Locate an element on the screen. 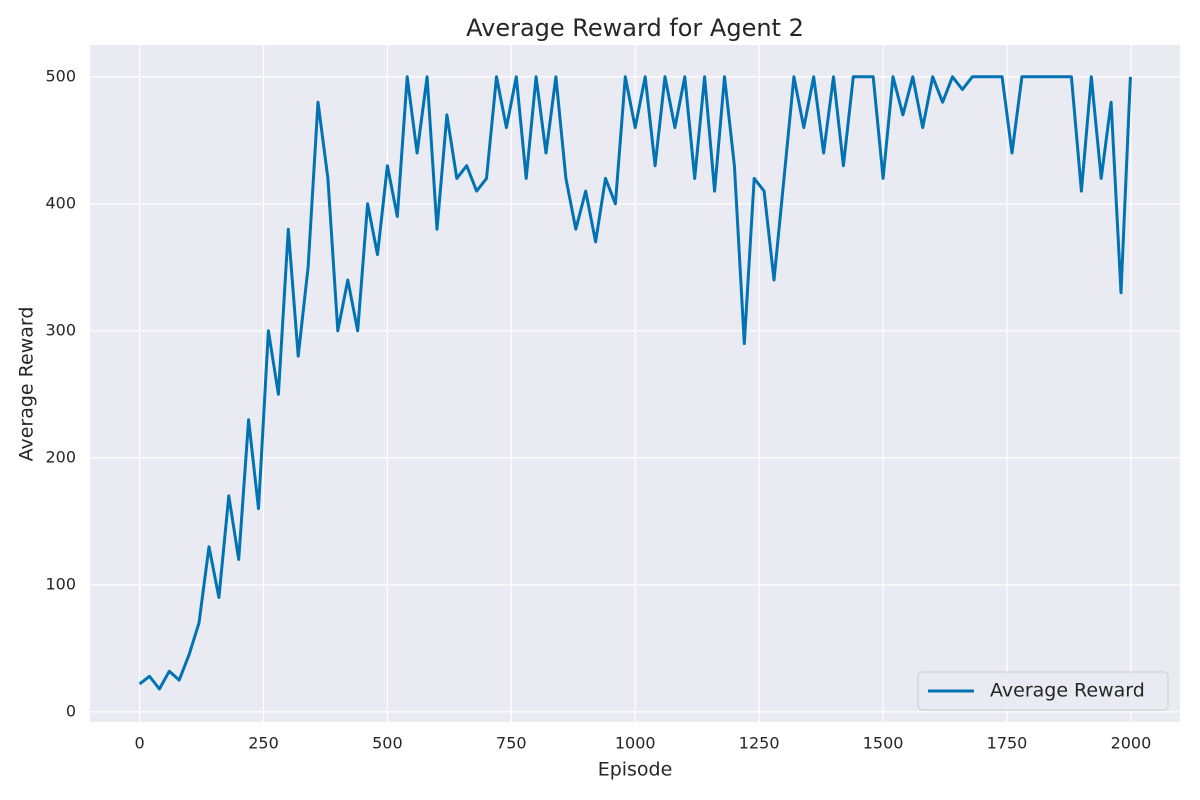 The width and height of the screenshot is (1200, 800). x-tick-label: 0 is located at coordinates (139, 743).